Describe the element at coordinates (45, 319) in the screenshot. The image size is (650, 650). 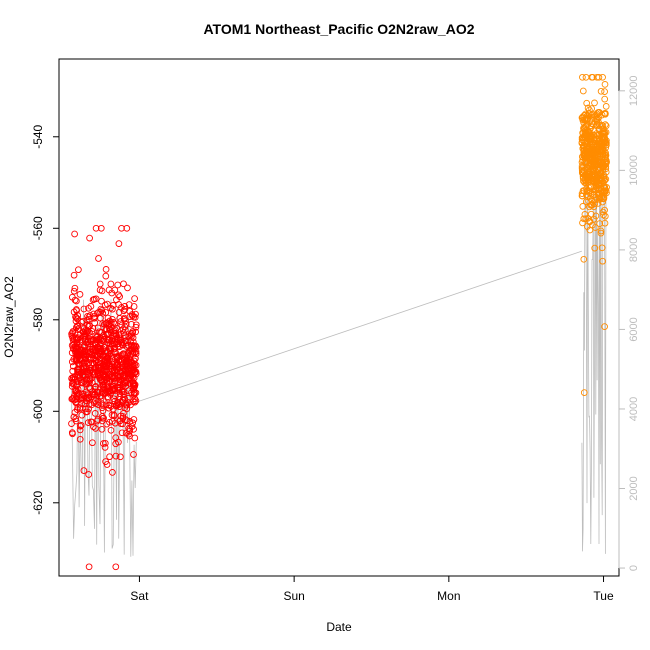
I see `y-axis: -620 -600 -580 -560 -540` at that location.